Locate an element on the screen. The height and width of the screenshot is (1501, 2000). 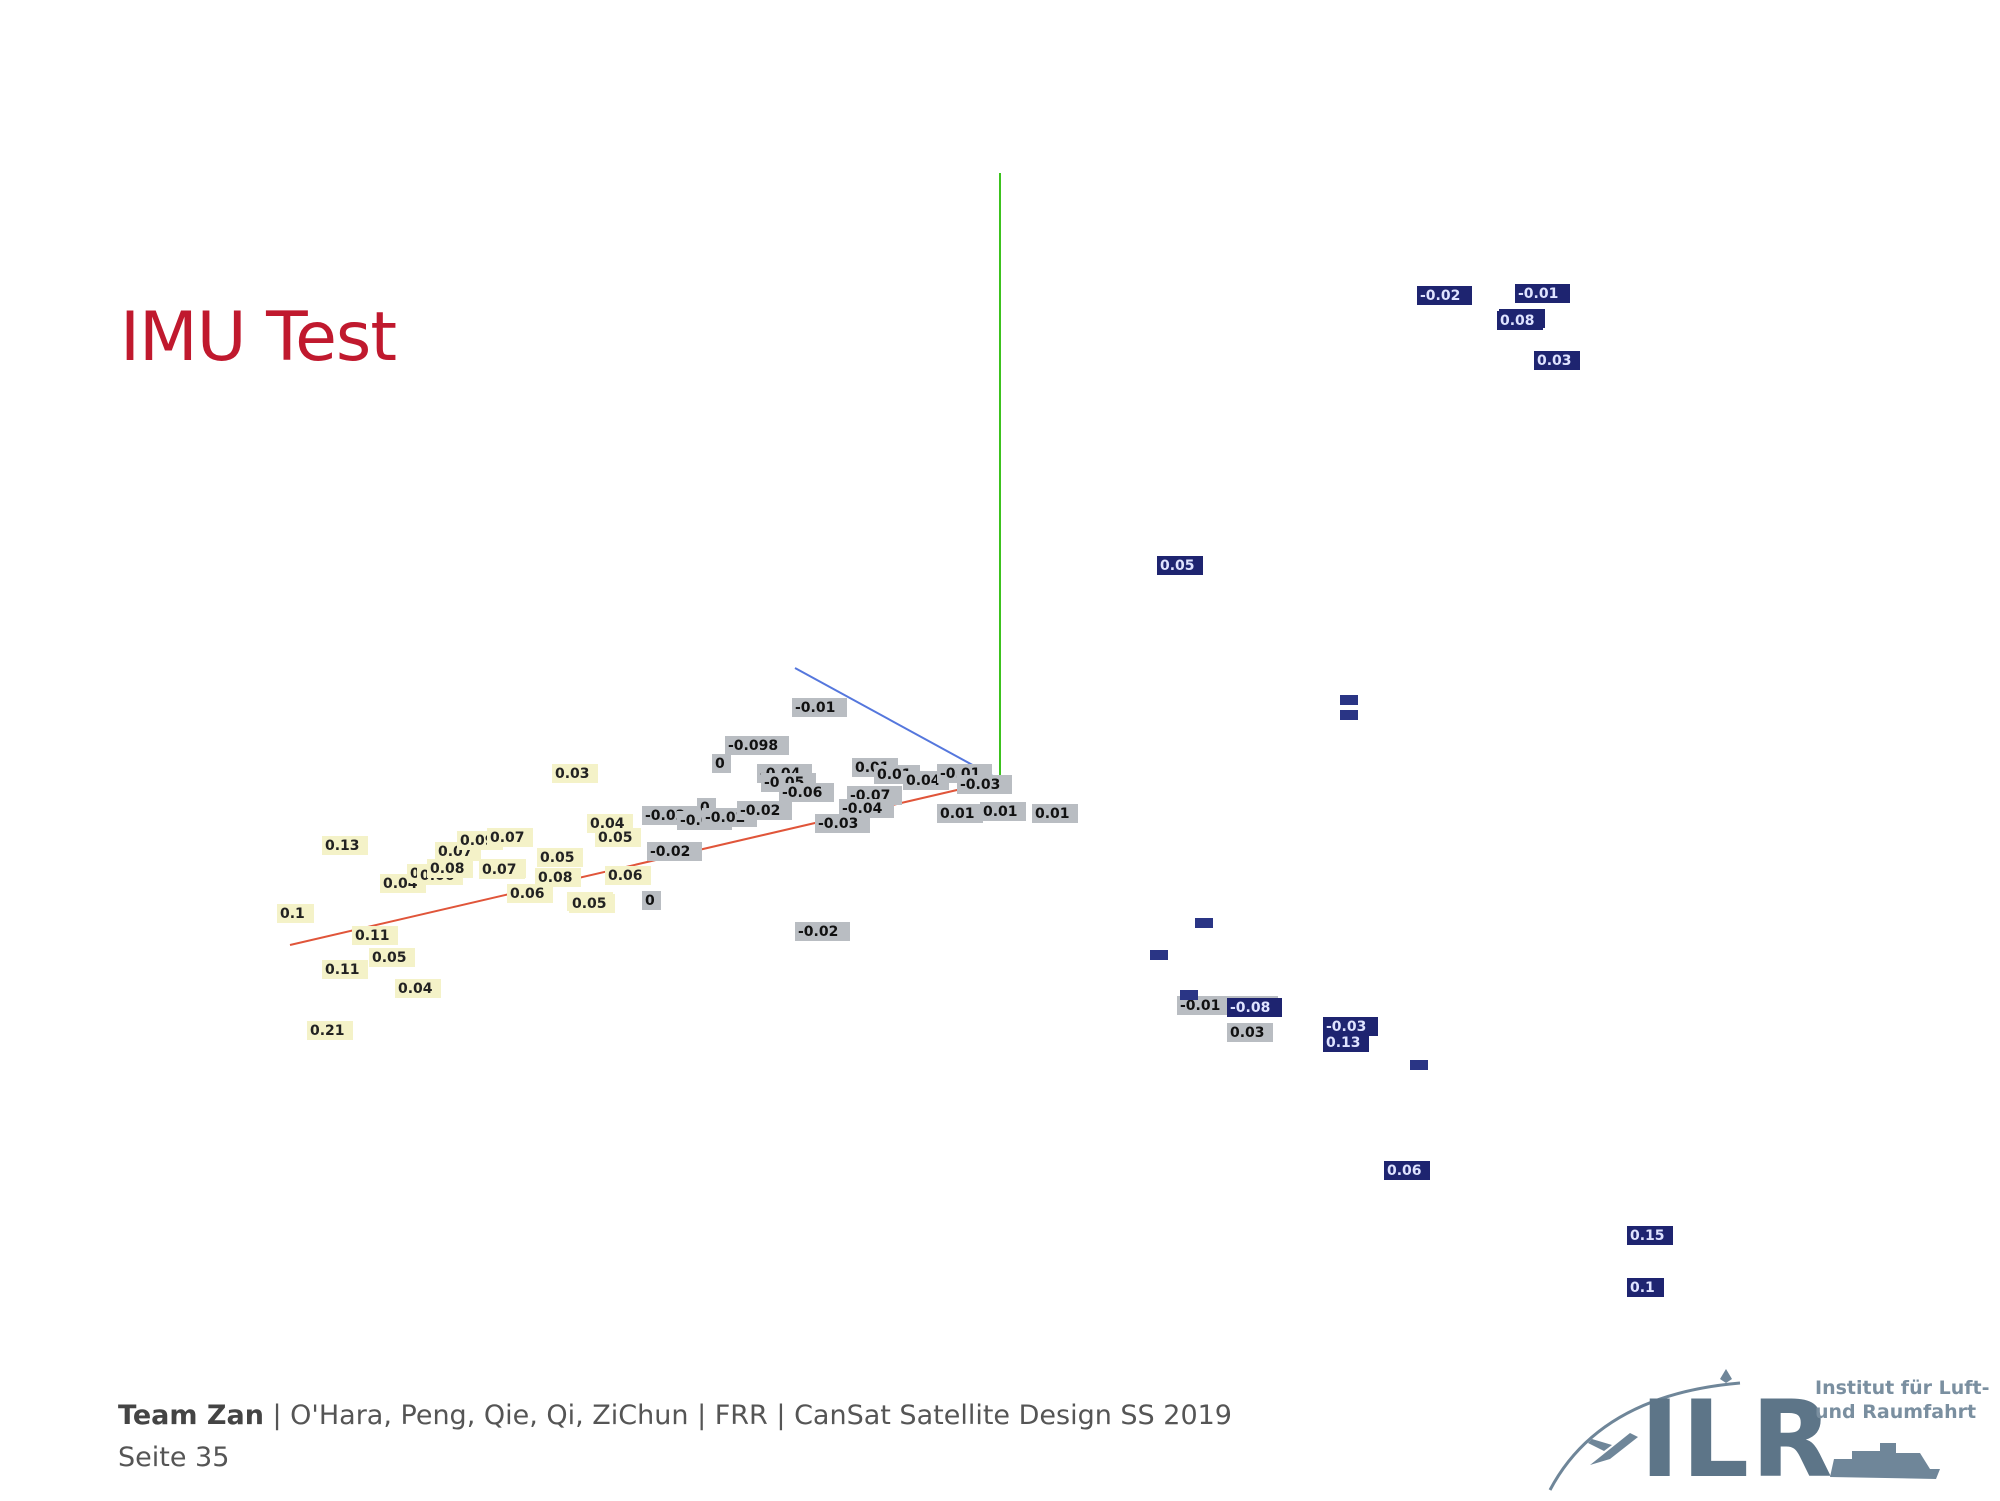
z-axis-line is located at coordinates (897, 724).